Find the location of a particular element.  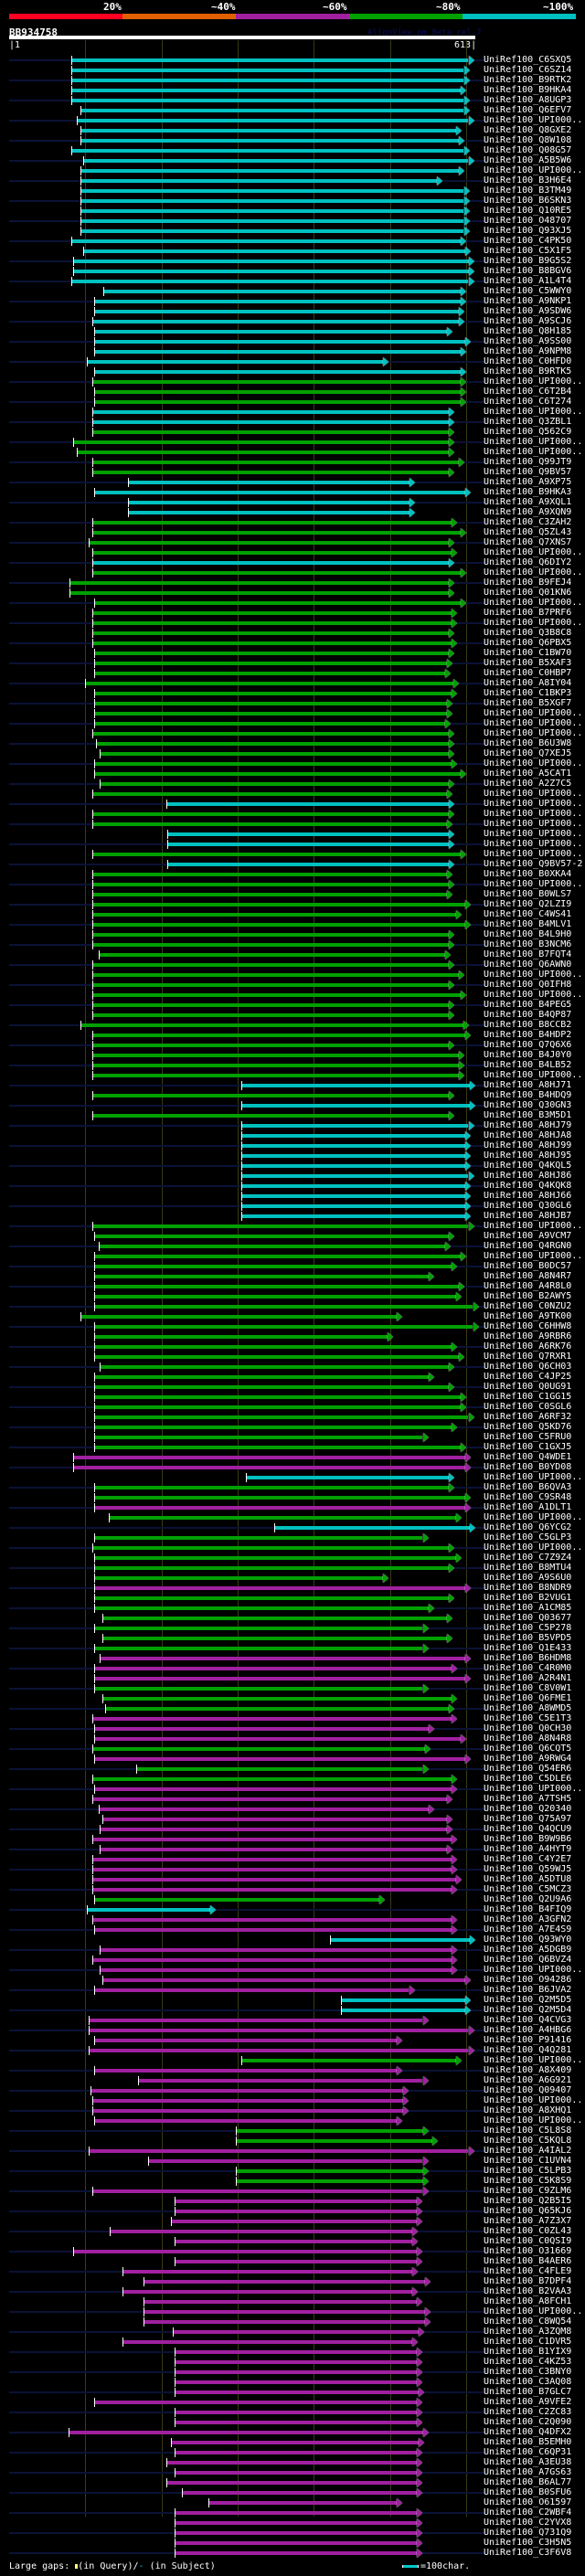

hit-label: UniRef100_Q03677 is located at coordinates (528, 1618).